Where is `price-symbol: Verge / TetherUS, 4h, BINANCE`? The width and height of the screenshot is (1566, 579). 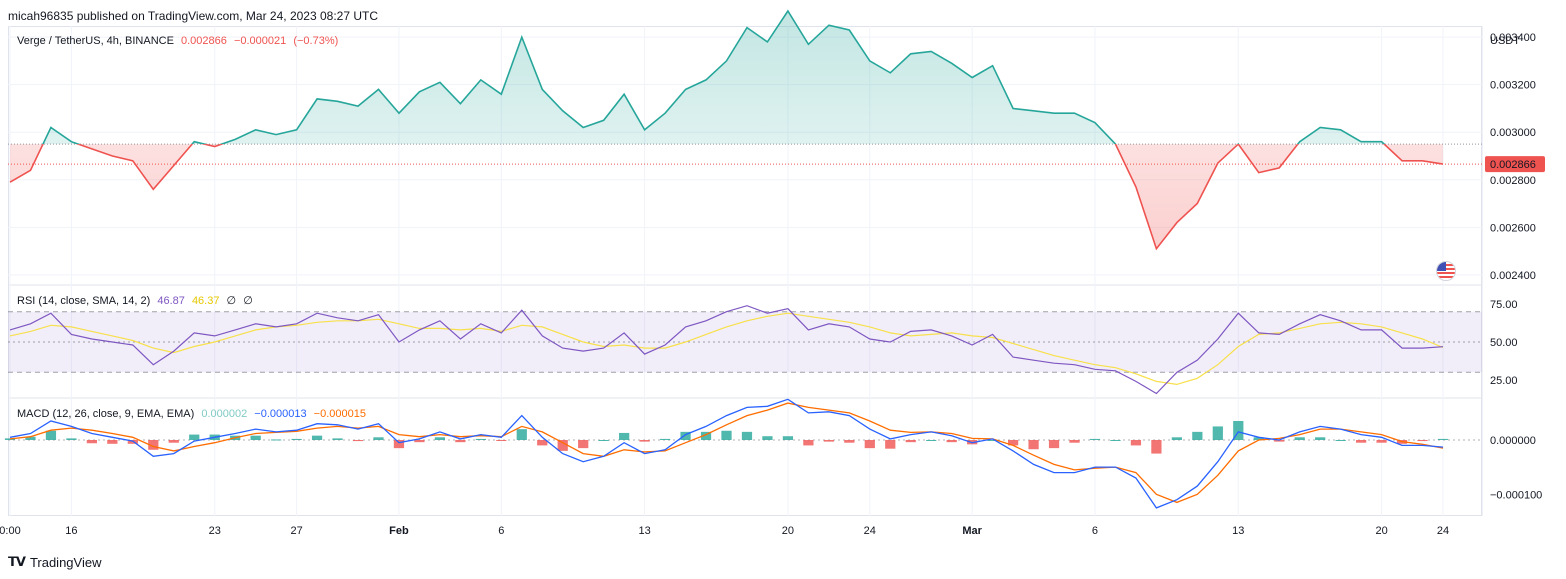
price-symbol: Verge / TetherUS, 4h, BINANCE is located at coordinates (95, 41).